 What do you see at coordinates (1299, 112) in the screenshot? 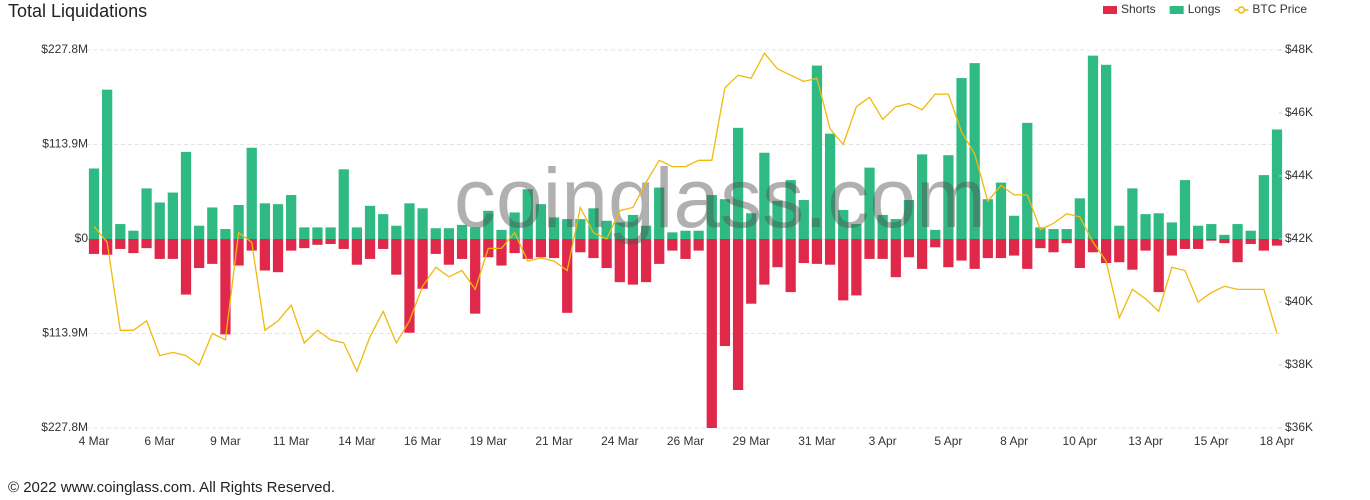
I see `y2-tick-label: $46K` at bounding box center [1299, 112].